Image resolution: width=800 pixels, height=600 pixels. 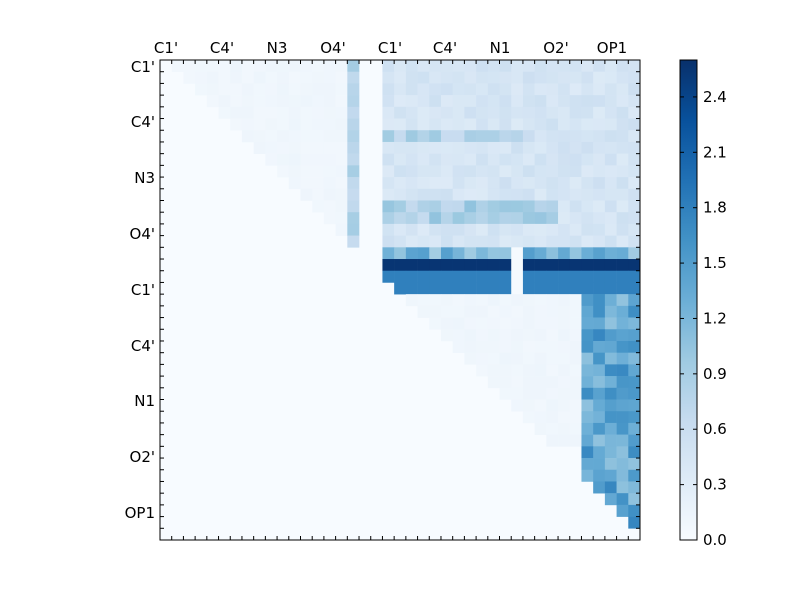 What do you see at coordinates (715, 429) in the screenshot?
I see `colorbar-tick-label: 0.6` at bounding box center [715, 429].